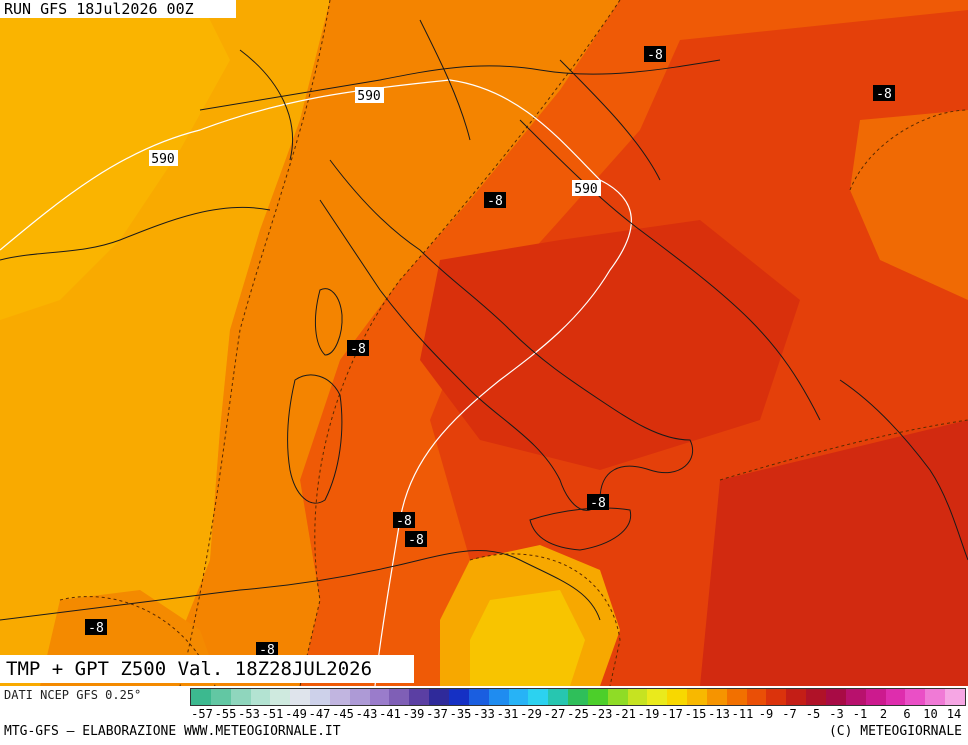 Image resolution: width=968 pixels, height=745 pixels. What do you see at coordinates (296, 714) in the screenshot?
I see `colorbar-tick-label: -49` at bounding box center [296, 714].